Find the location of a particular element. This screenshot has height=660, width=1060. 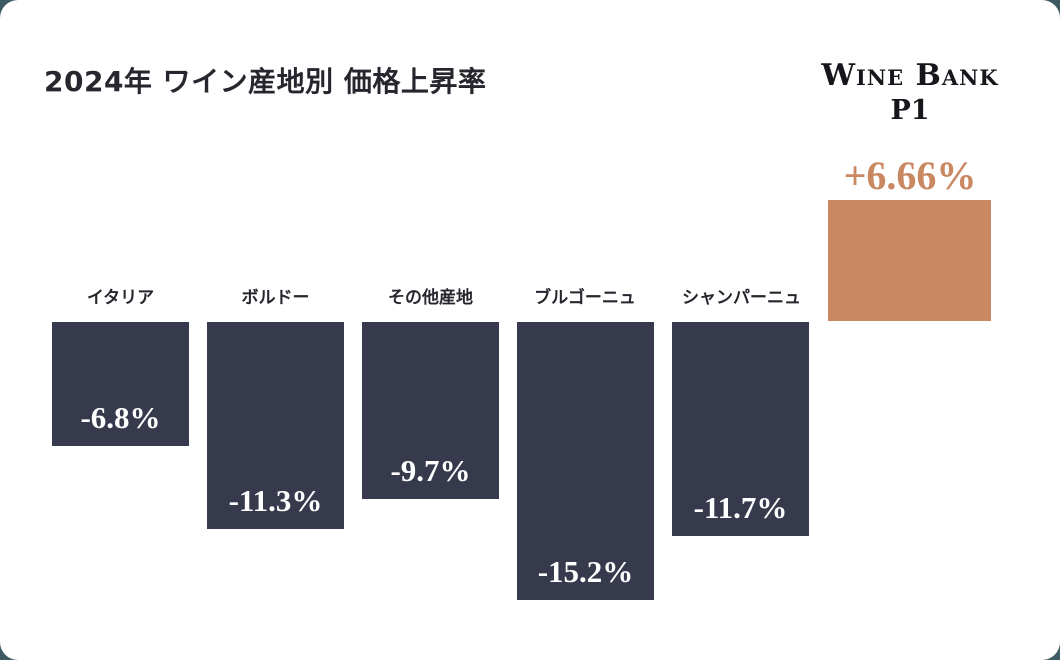

brand-logo: Wine Bank P1 is located at coordinates (910, 92).